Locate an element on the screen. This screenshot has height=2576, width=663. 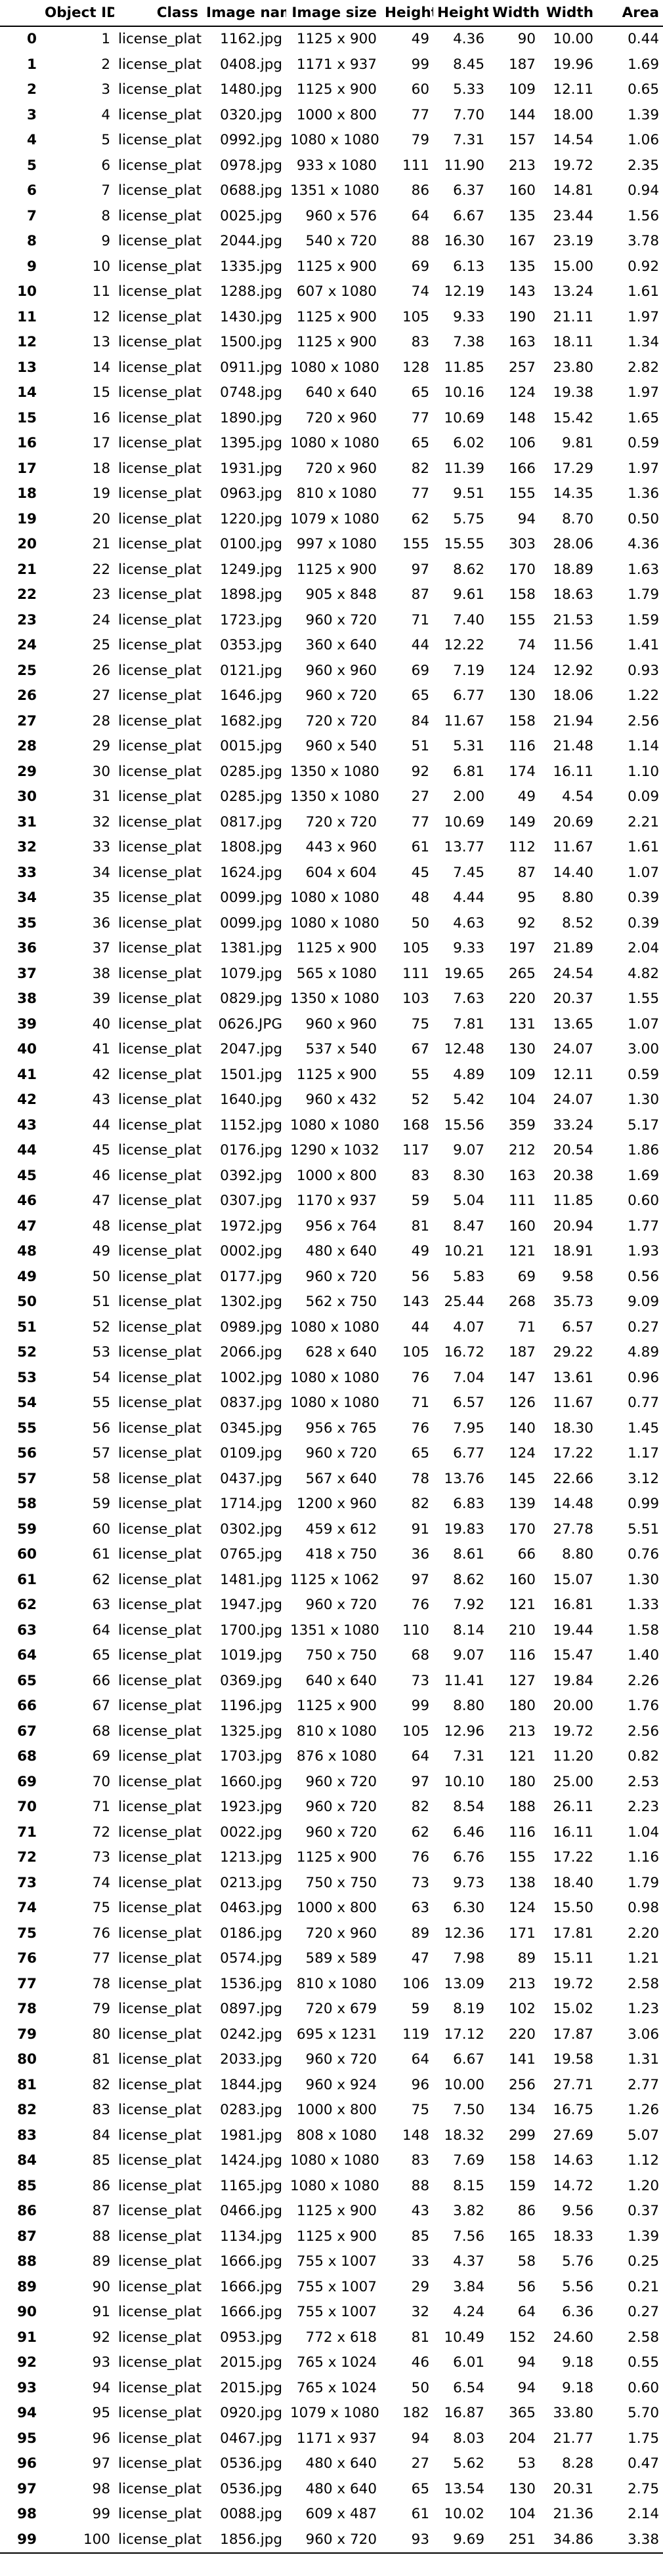
width-pct: 16.11 is located at coordinates (573, 1832).